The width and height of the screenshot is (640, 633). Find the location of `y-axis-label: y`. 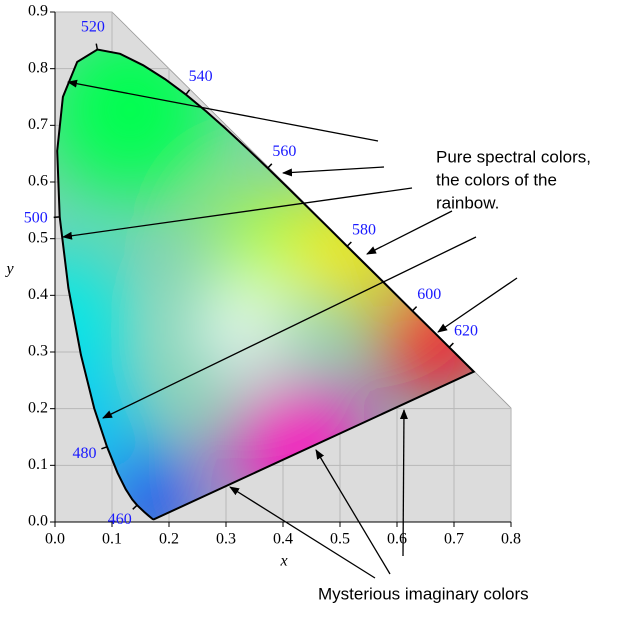

y-axis-label: y is located at coordinates (9, 269).